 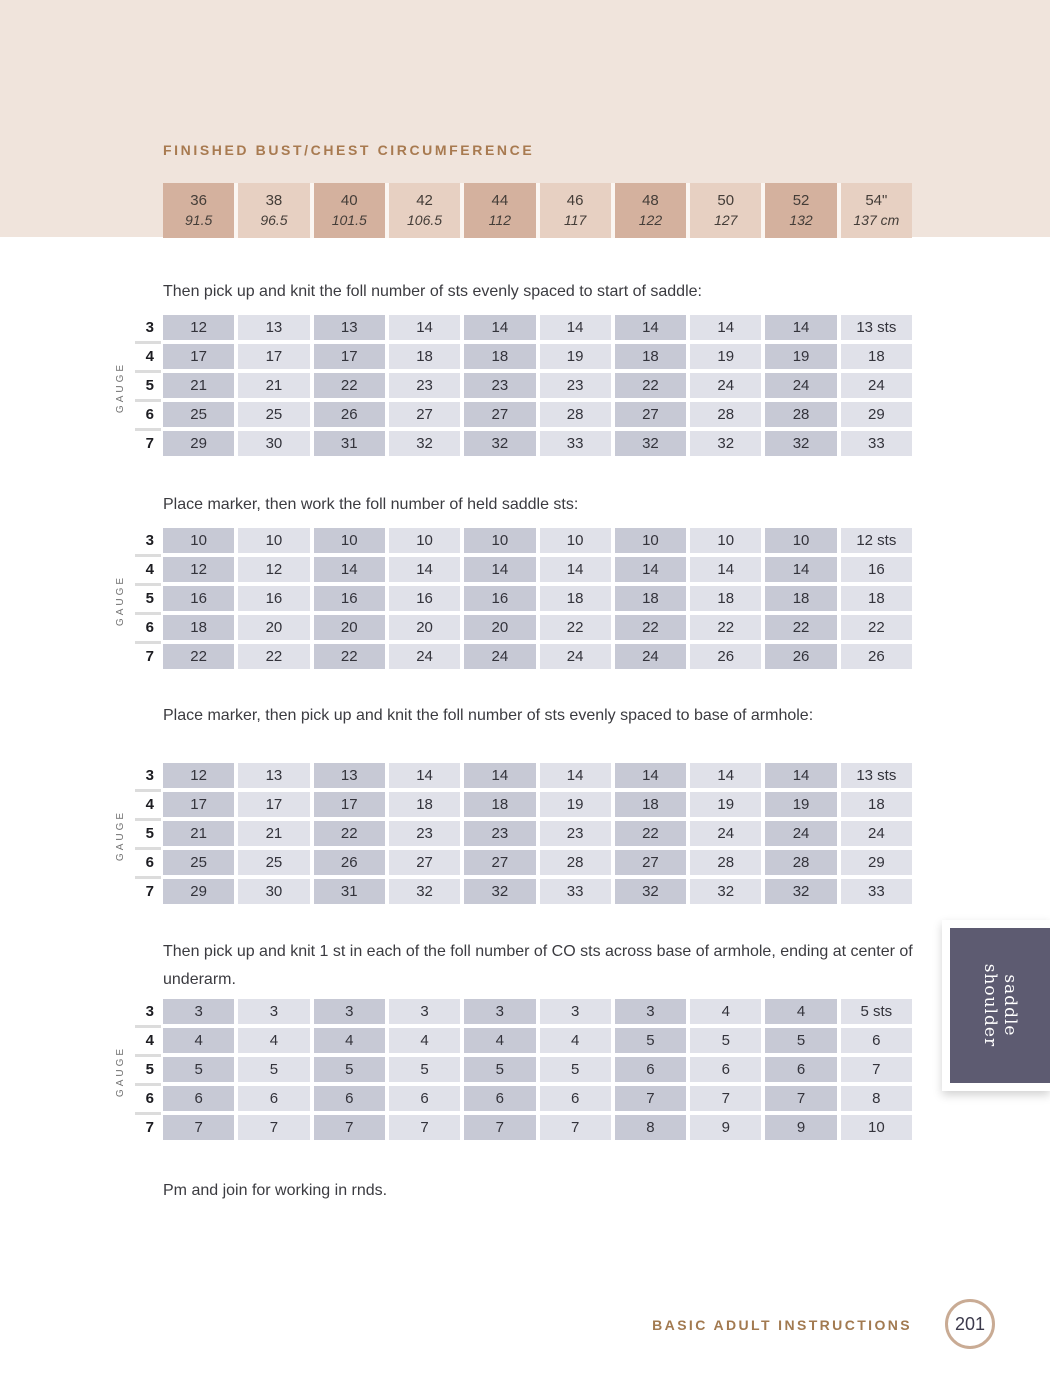 I want to click on table-row: 4 12 12 14 14 14 14 14 14 14 16, so click(x=517, y=569).